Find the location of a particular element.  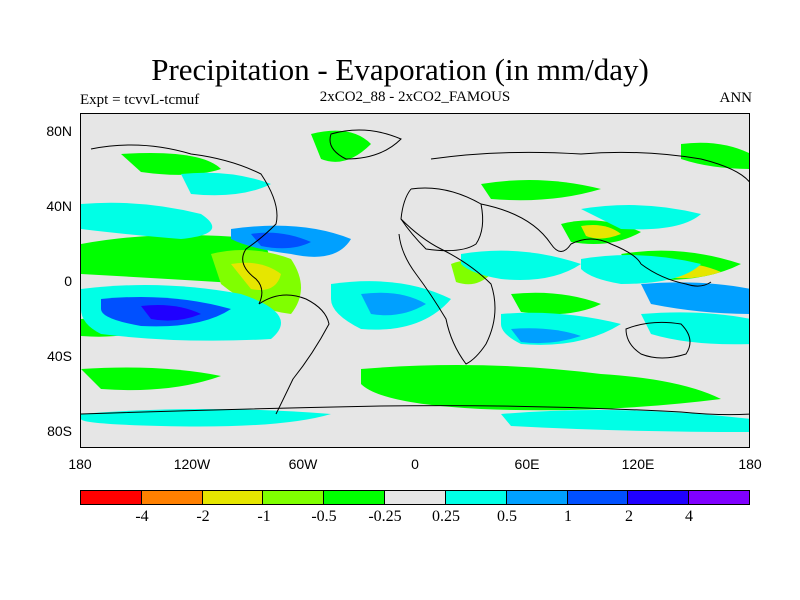

y-tick-label: 80N is located at coordinates (59, 131).